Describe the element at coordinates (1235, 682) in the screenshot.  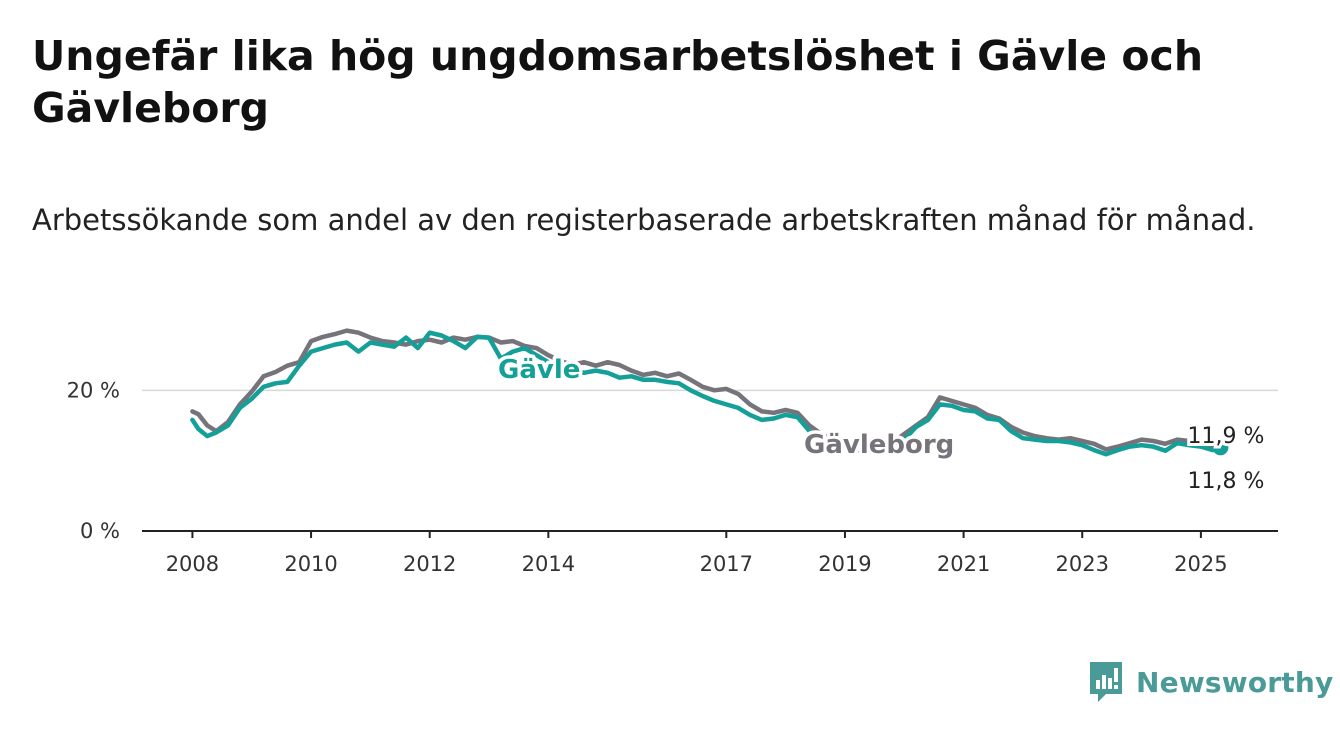
I see `logo-text: Newsworthy` at that location.